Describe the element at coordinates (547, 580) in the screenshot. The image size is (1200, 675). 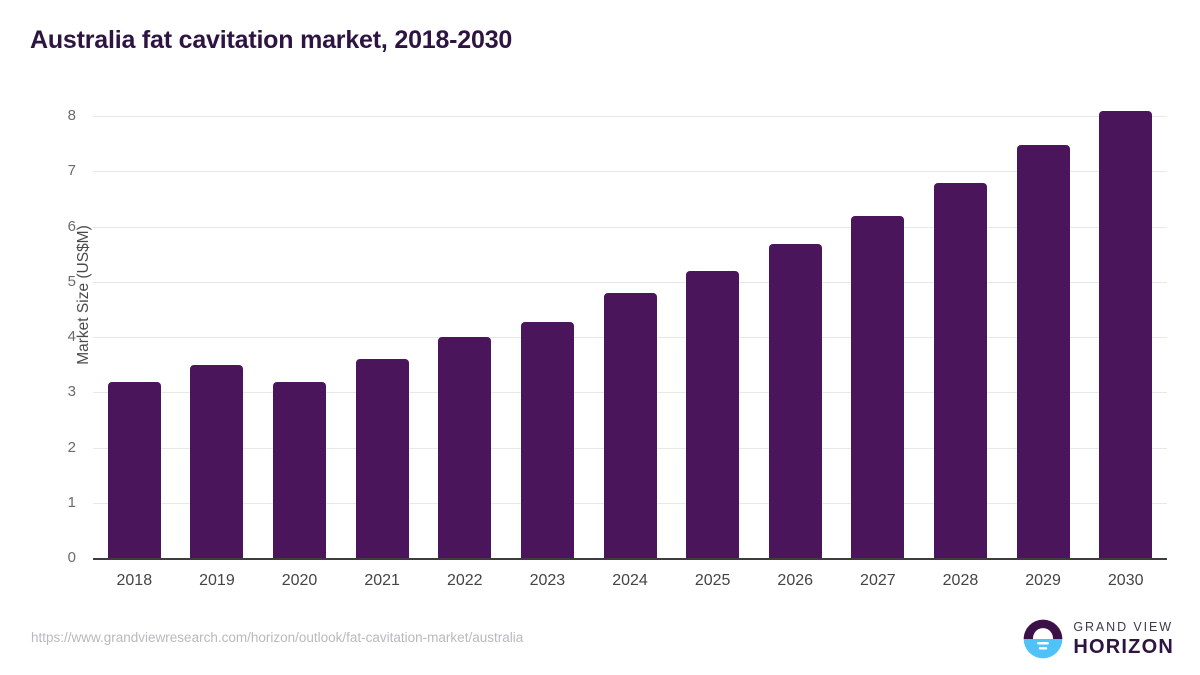
I see `x-axis-tick-label: 2023` at that location.